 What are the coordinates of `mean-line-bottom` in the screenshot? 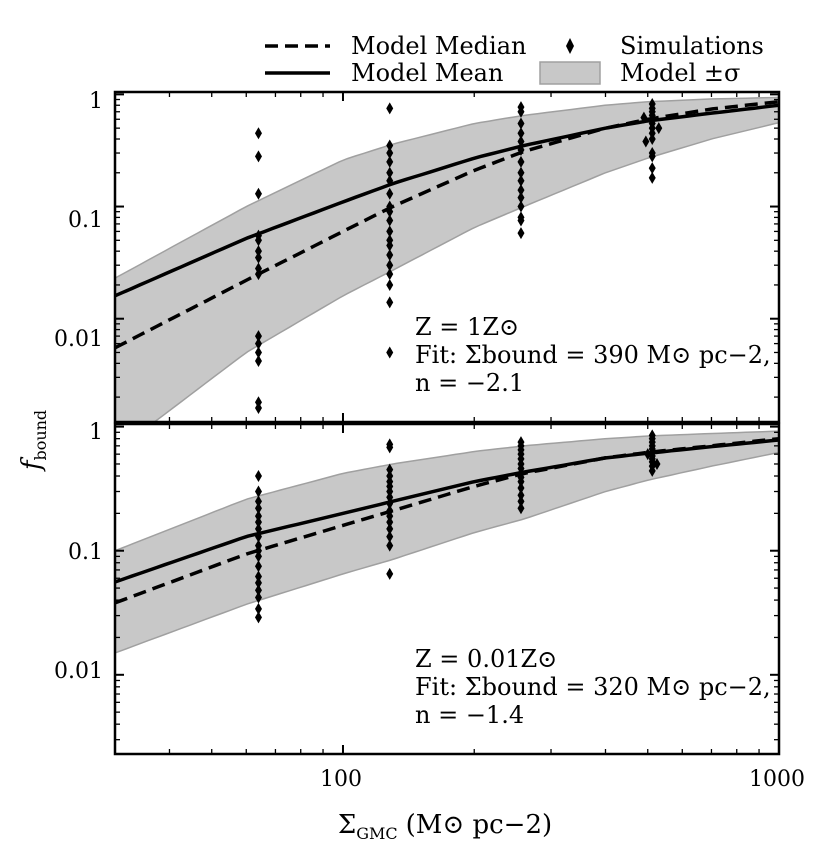 It's located at (447, 511).